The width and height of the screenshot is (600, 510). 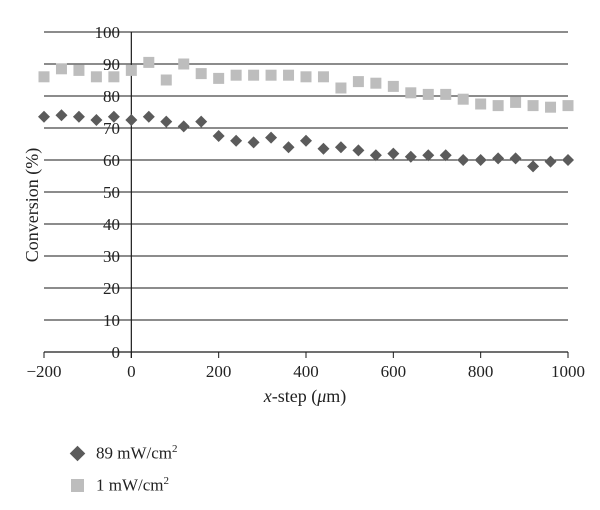 I want to click on legend: 89 mW/cm2 1 mW/cm2, so click(x=122, y=469).